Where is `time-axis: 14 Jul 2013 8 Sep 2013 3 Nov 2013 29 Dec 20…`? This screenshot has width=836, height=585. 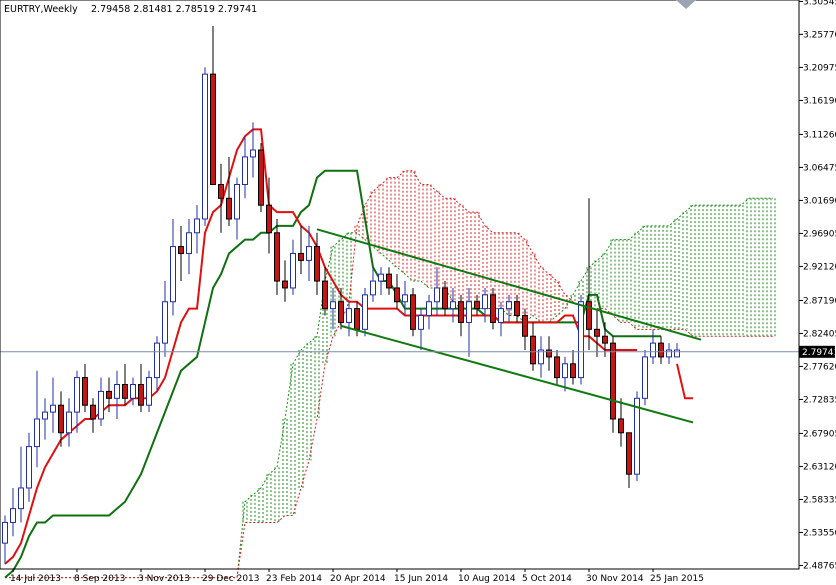 time-axis: 14 Jul 2013 8 Sep 2013 3 Nov 2013 29 Dec 20… is located at coordinates (357, 576).